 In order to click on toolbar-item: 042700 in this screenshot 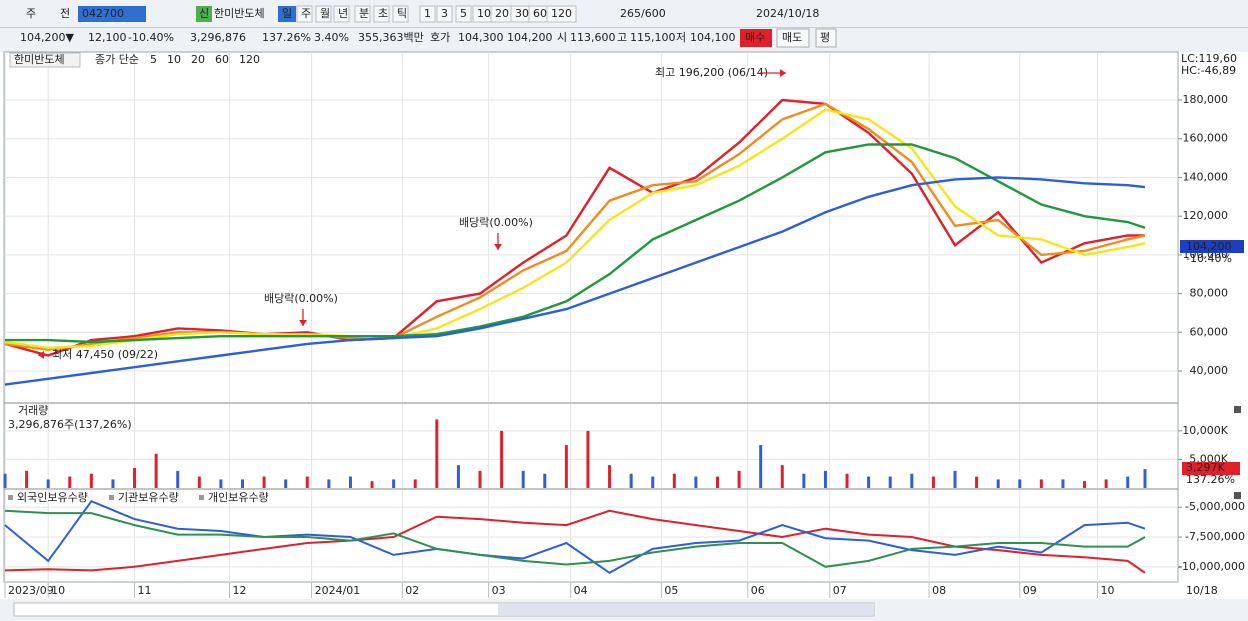, I will do `click(103, 13)`.